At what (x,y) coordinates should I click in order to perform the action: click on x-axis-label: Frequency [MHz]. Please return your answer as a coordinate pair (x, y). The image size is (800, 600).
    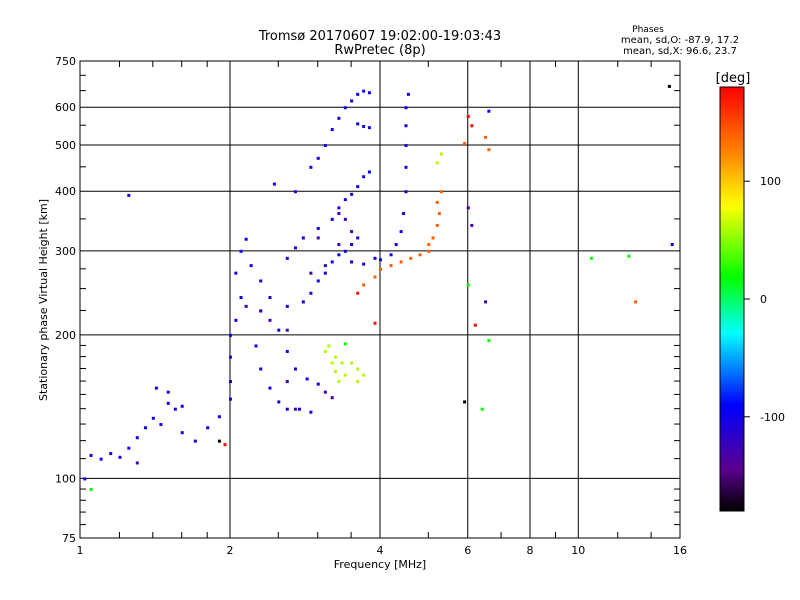
    Looking at the image, I should click on (380, 564).